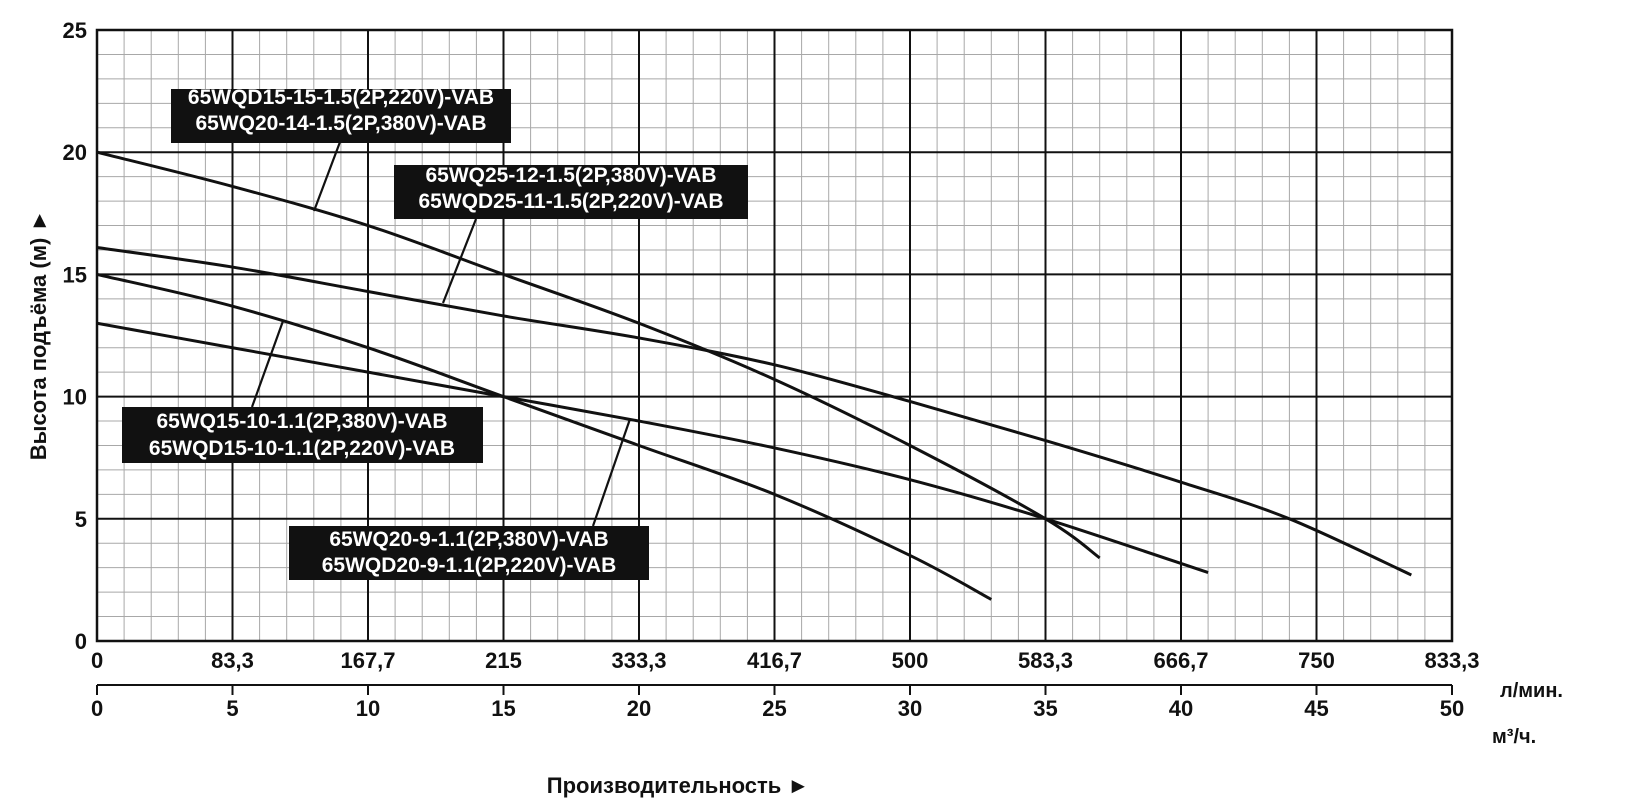  Describe the element at coordinates (774, 660) in the screenshot. I see `x-tick-label-lpm: 416,7` at that location.